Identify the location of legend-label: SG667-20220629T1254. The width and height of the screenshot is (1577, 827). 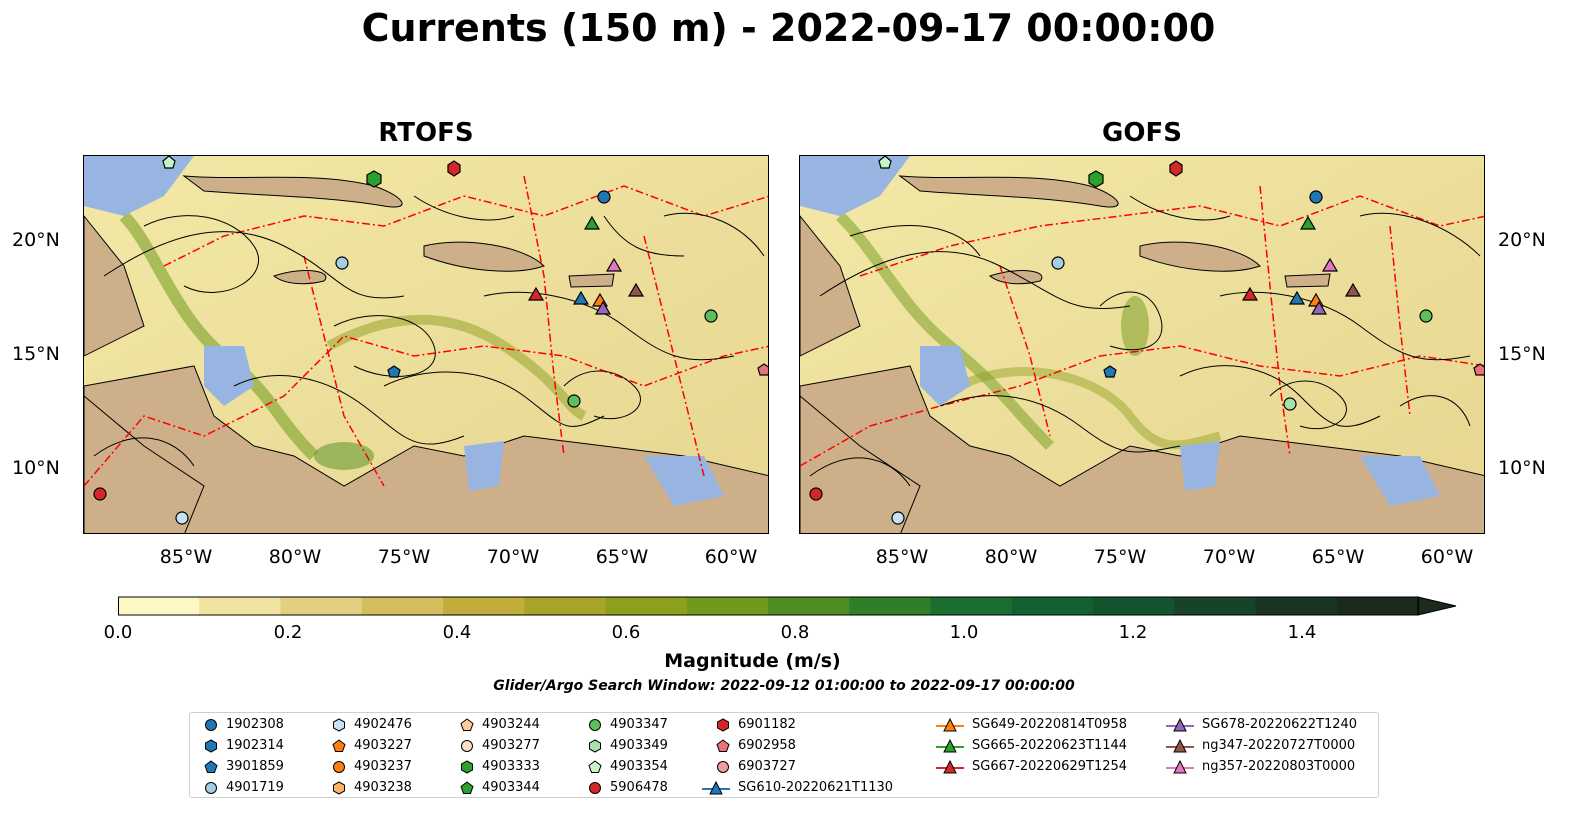
(1050, 766).